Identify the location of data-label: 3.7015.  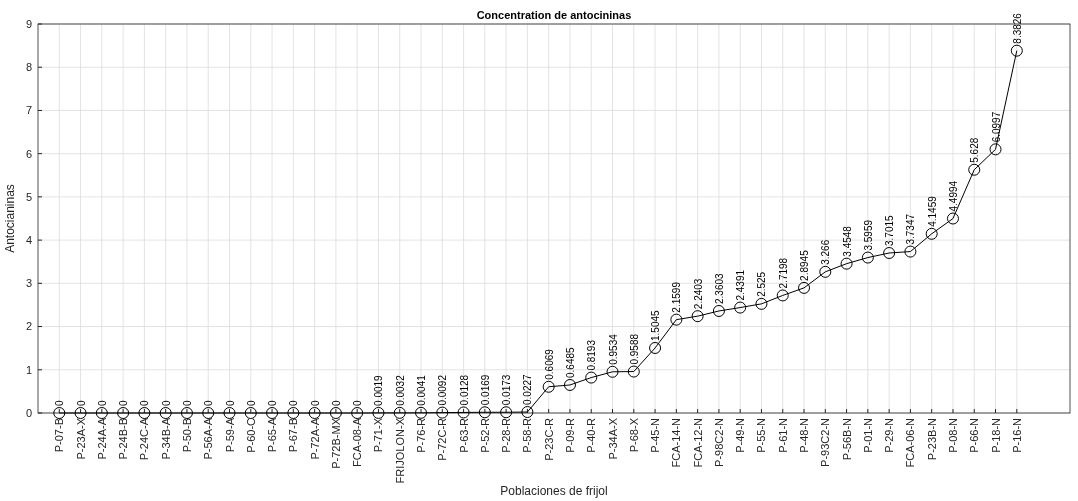
(890, 230).